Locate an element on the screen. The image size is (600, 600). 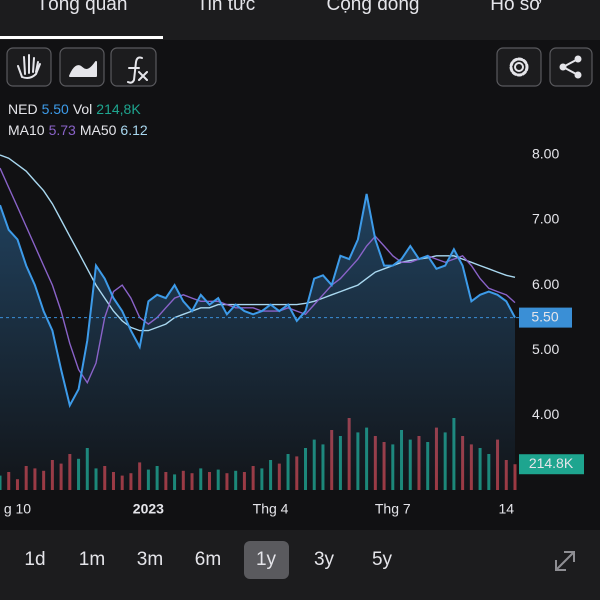
y-tick-label: 4.00 is located at coordinates (545, 414).